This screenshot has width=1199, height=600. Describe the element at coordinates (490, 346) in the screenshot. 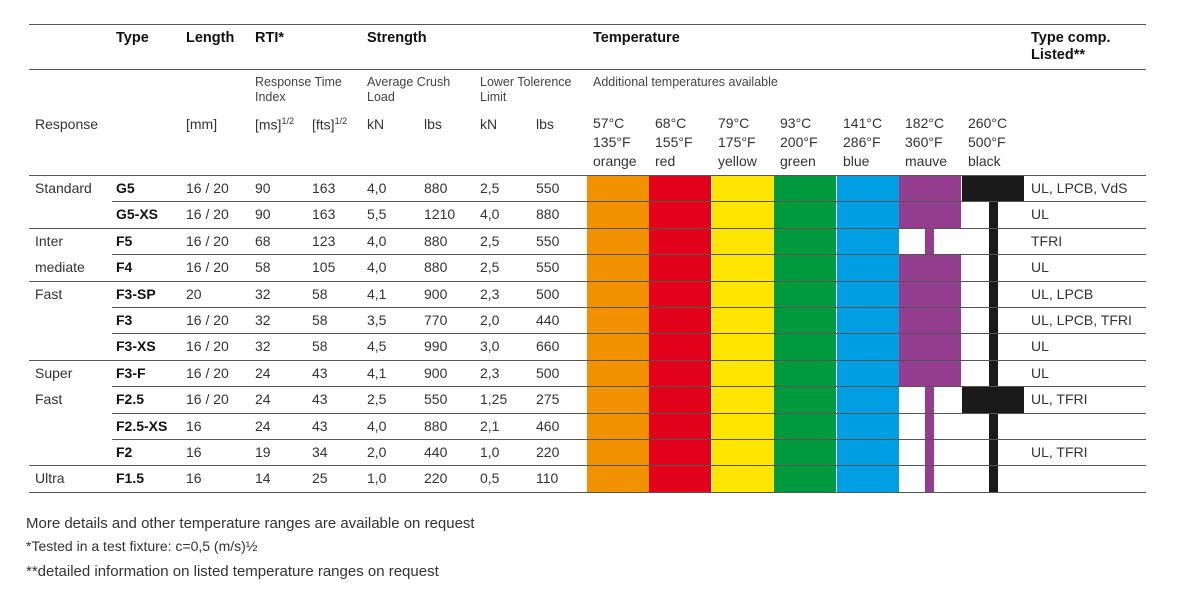

I see `cell-lkn: 3,0` at that location.